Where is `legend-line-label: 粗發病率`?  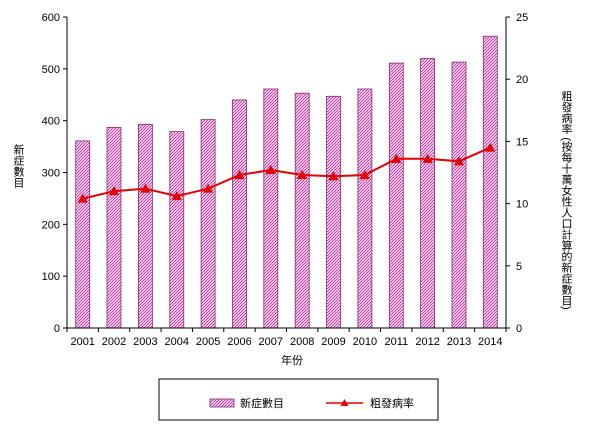 legend-line-label: 粗發病率 is located at coordinates (392, 403).